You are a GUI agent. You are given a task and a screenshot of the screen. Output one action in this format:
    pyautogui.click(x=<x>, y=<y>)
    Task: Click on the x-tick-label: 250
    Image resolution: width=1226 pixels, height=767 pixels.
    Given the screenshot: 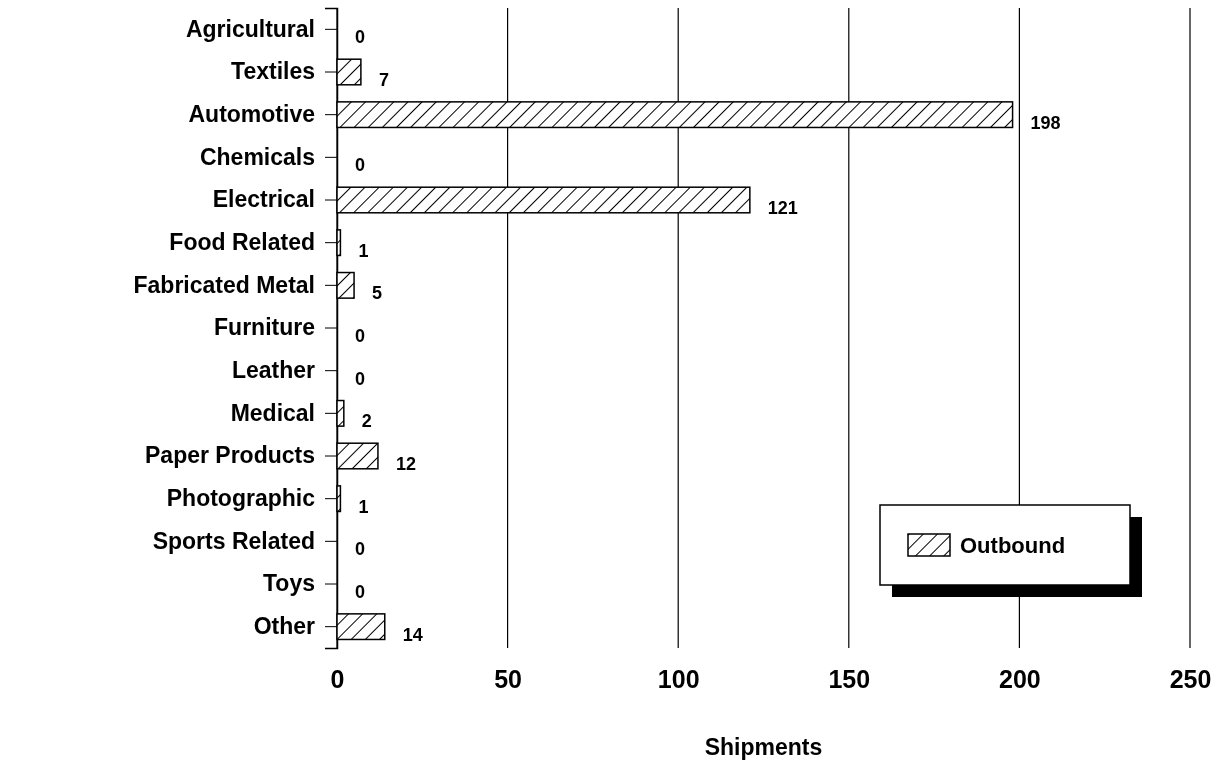 What is the action you would take?
    pyautogui.click(x=1190, y=678)
    